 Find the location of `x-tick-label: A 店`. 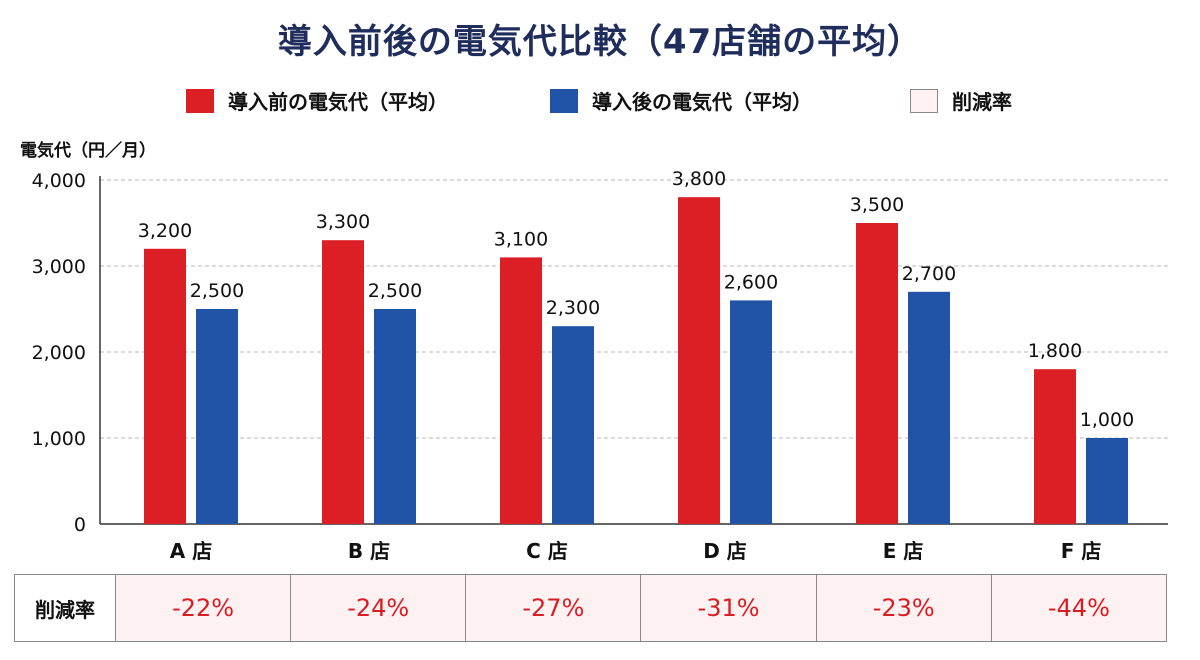

x-tick-label: A 店 is located at coordinates (191, 551).